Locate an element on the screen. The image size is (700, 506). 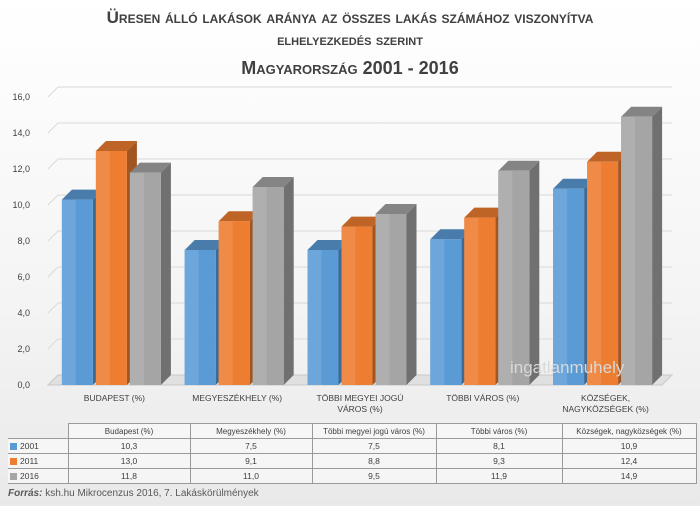
category-label: TÖBBI VÁROS (%) is located at coordinates (482, 398).